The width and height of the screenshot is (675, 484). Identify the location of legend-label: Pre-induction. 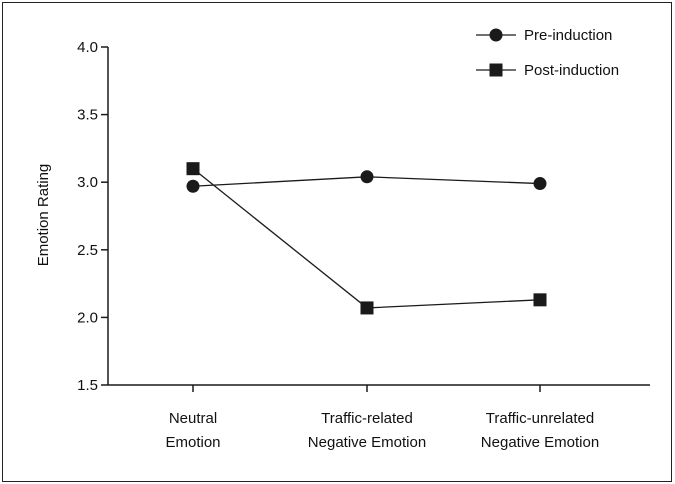
(568, 35).